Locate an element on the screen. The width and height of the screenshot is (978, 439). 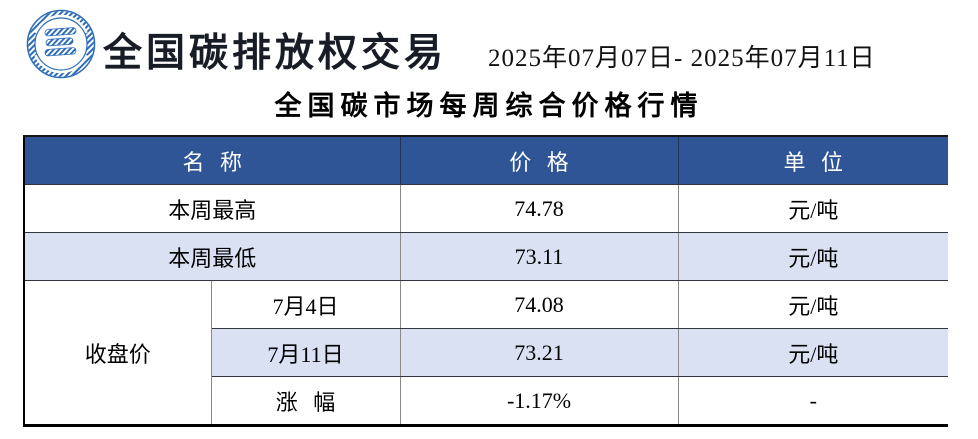
week-high-name: 本周最高 is located at coordinates (212, 208).